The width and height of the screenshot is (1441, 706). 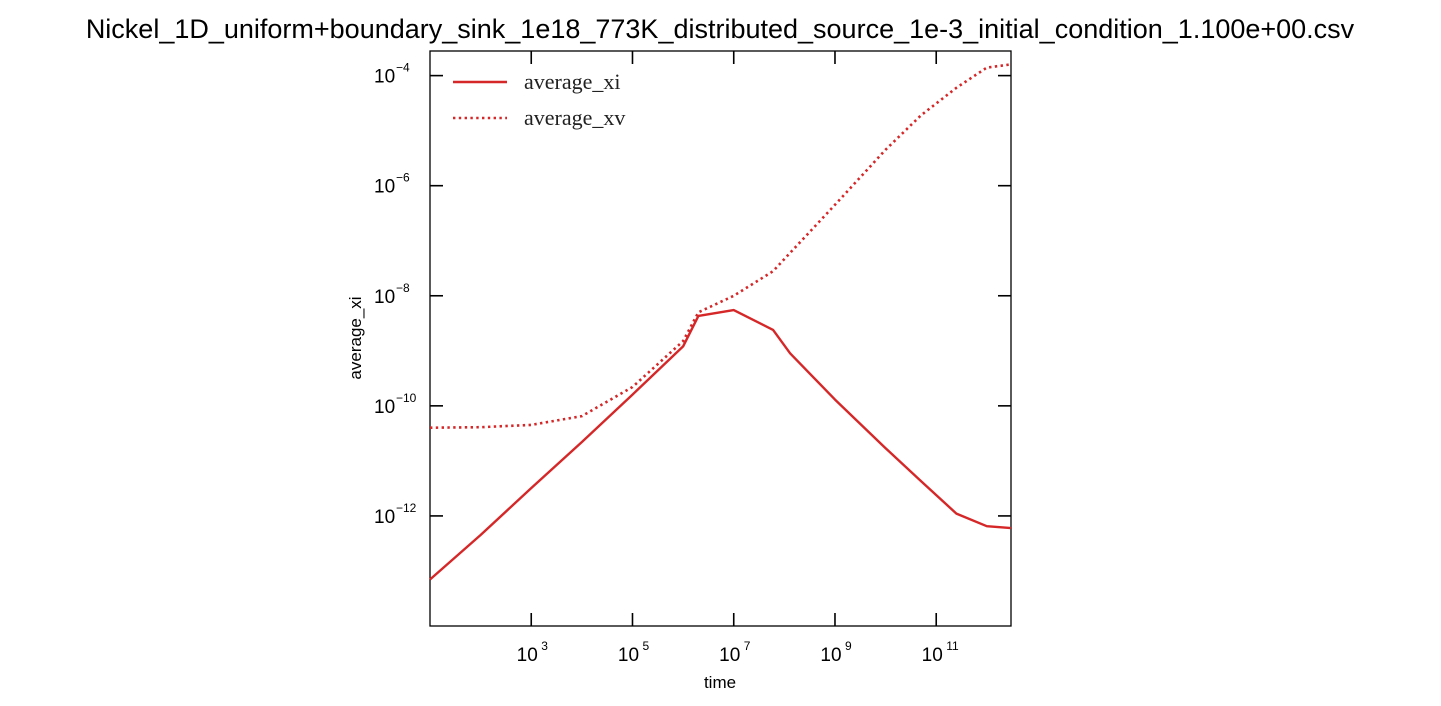 What do you see at coordinates (572, 81) in the screenshot?
I see `legend-label: average_xi` at bounding box center [572, 81].